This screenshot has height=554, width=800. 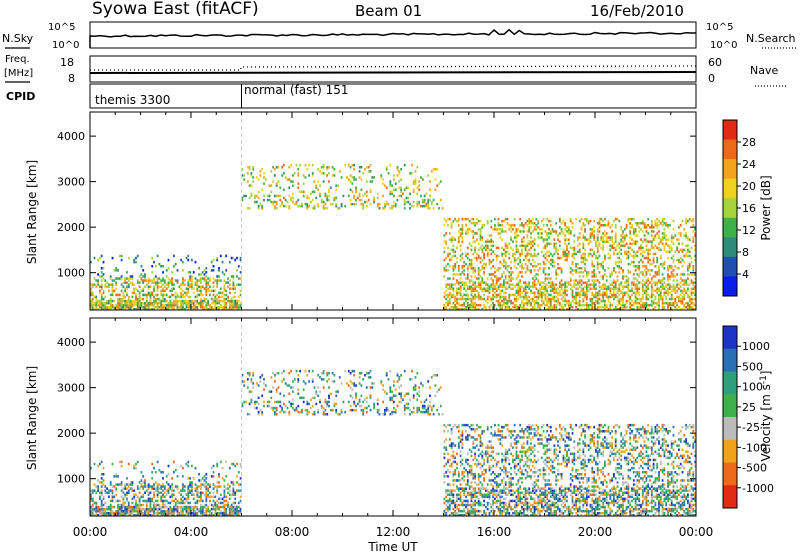 I want to click on noise-left-tick-top: 10^5, so click(x=61, y=27).